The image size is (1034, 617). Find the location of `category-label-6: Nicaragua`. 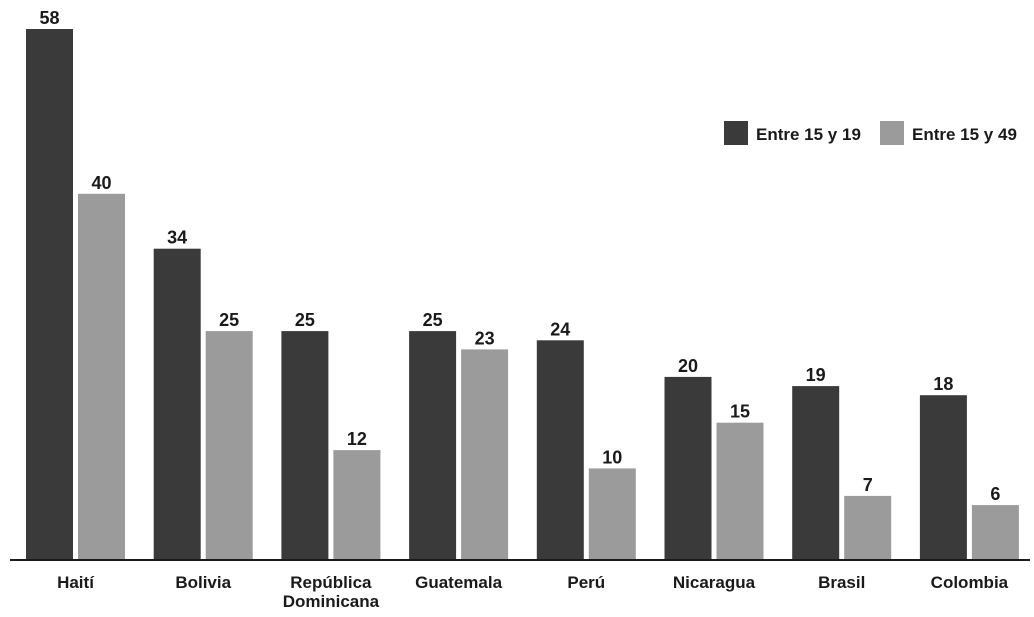

category-label-6: Nicaragua is located at coordinates (714, 582).